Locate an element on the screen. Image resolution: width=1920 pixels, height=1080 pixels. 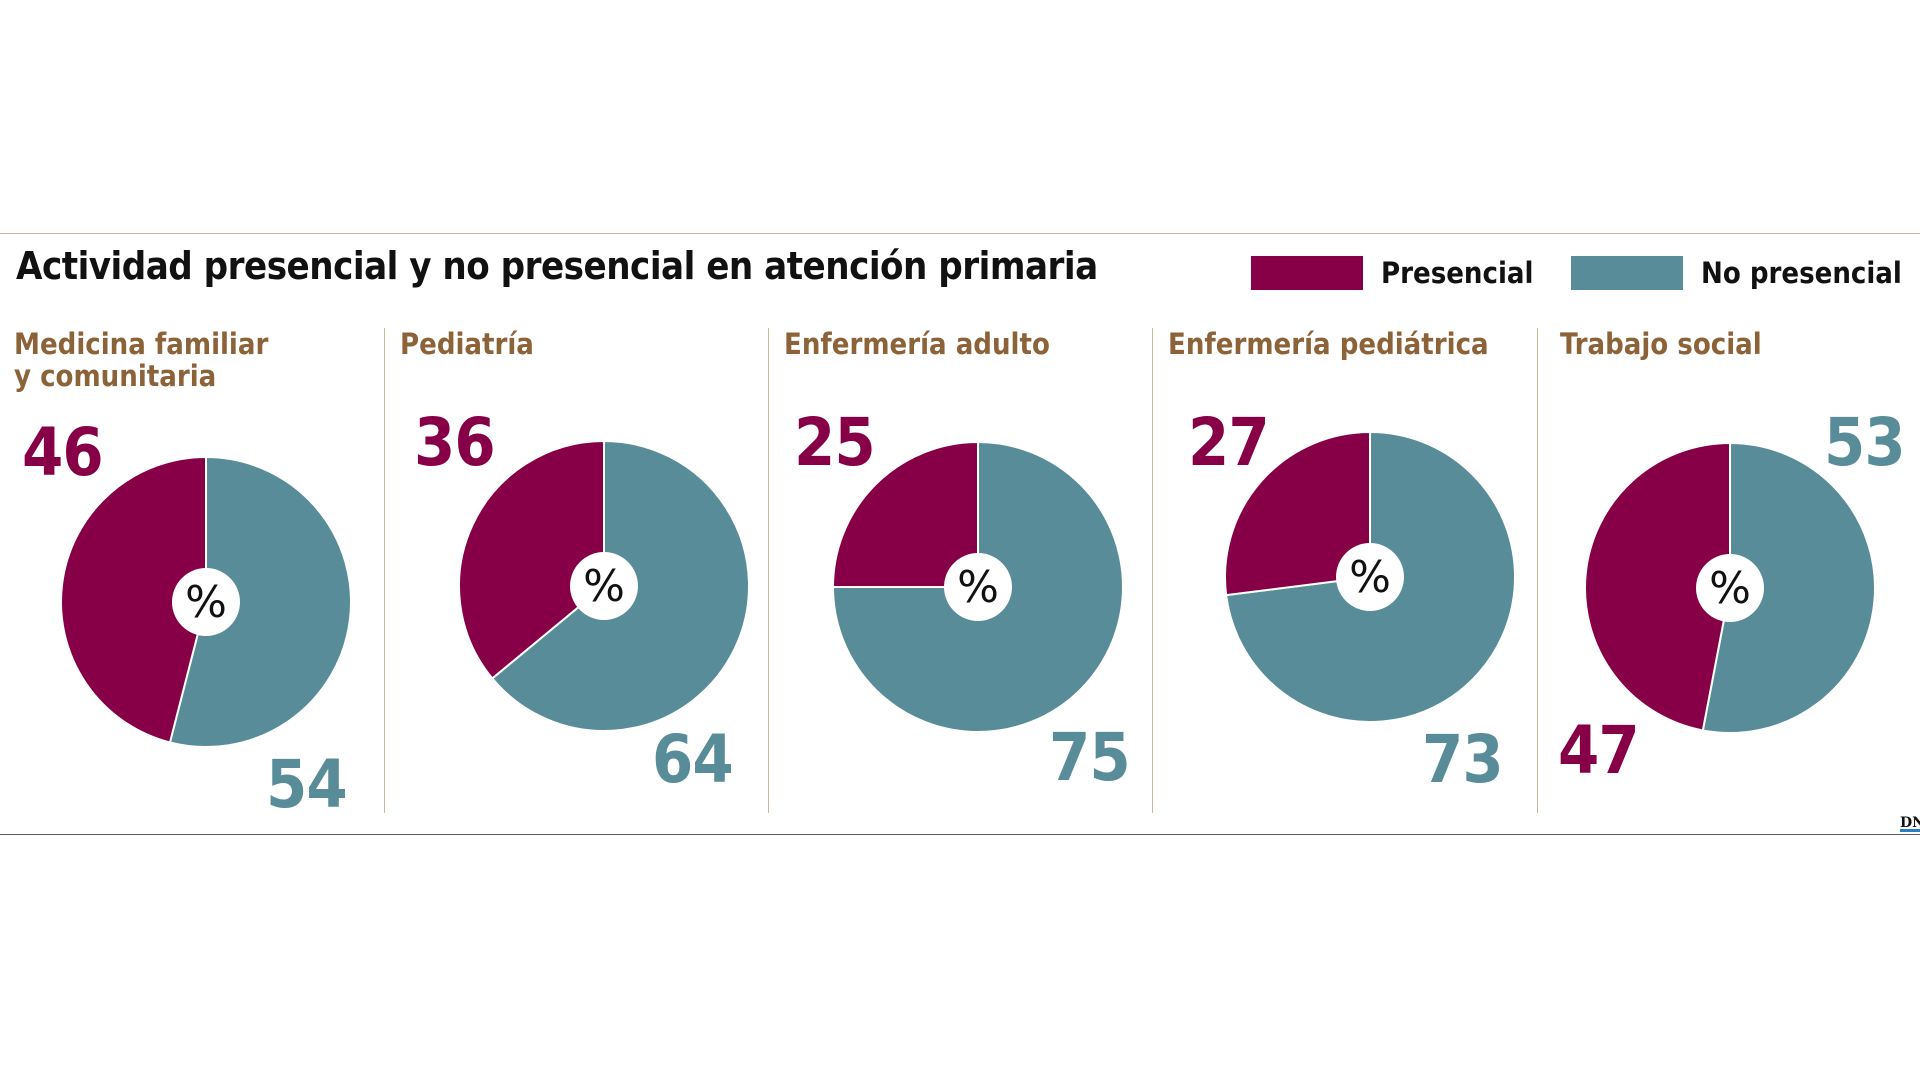
pie-panel-1: Medicina familiar y comunitaria% 46 54 is located at coordinates (206, 572).